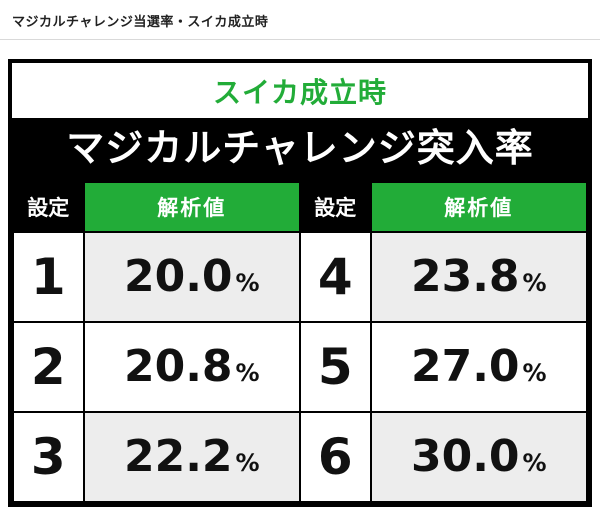  I want to click on table-subtitle: スイカ成立時, so click(300, 90).